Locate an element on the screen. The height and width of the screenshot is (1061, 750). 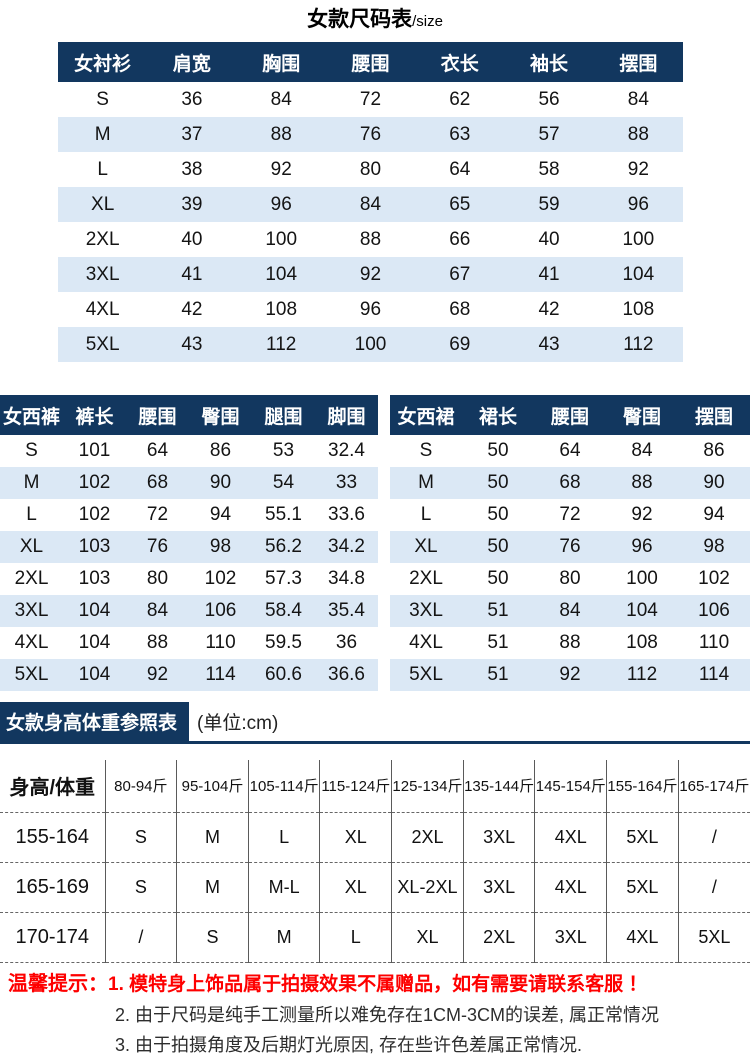
header-cell: 95-104斤 is located at coordinates (212, 786).